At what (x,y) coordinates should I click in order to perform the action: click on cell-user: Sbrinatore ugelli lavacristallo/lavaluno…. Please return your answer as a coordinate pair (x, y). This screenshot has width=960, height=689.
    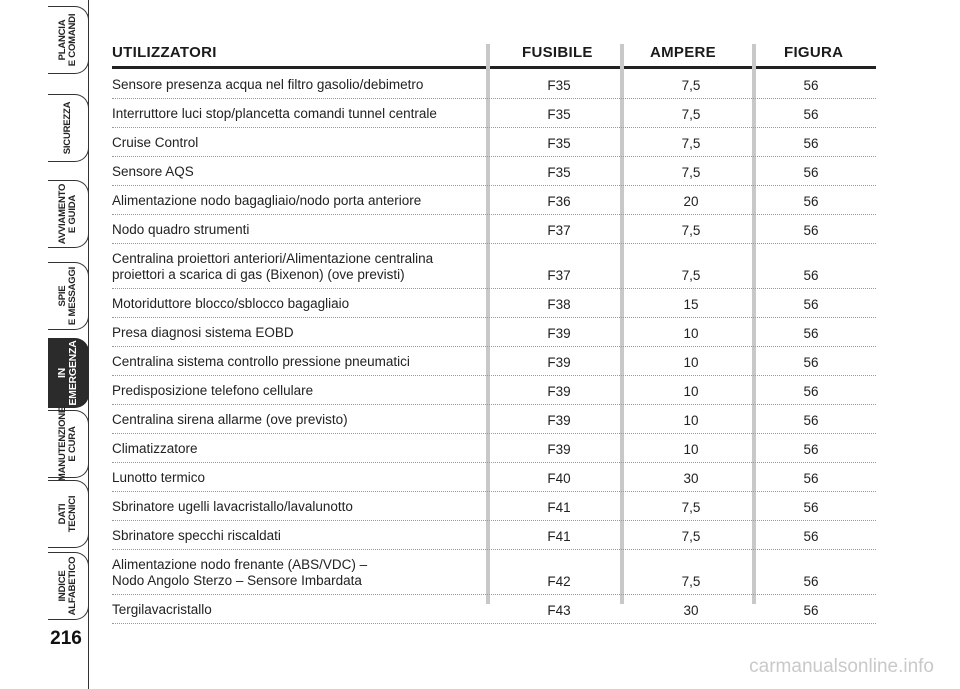
    Looking at the image, I should click on (232, 506).